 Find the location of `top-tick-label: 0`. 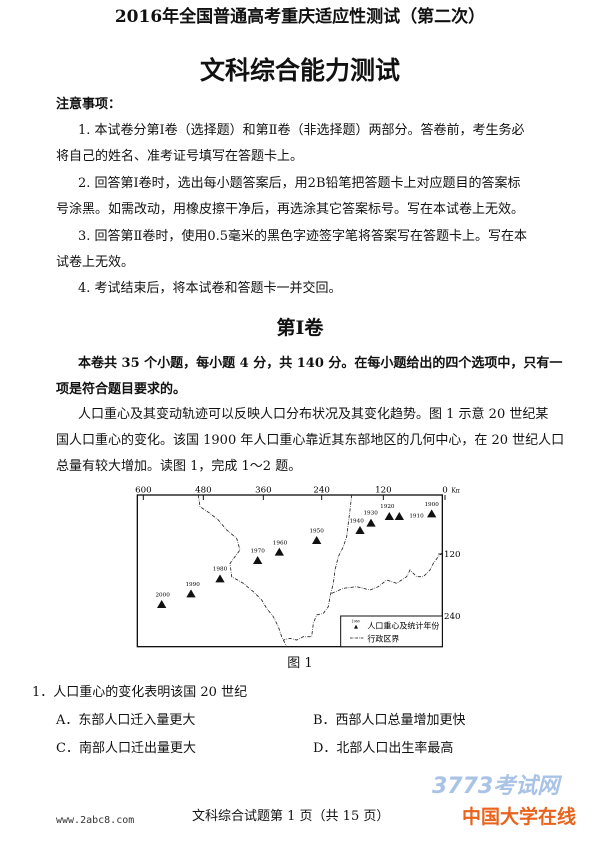

top-tick-label: 0 is located at coordinates (445, 491).